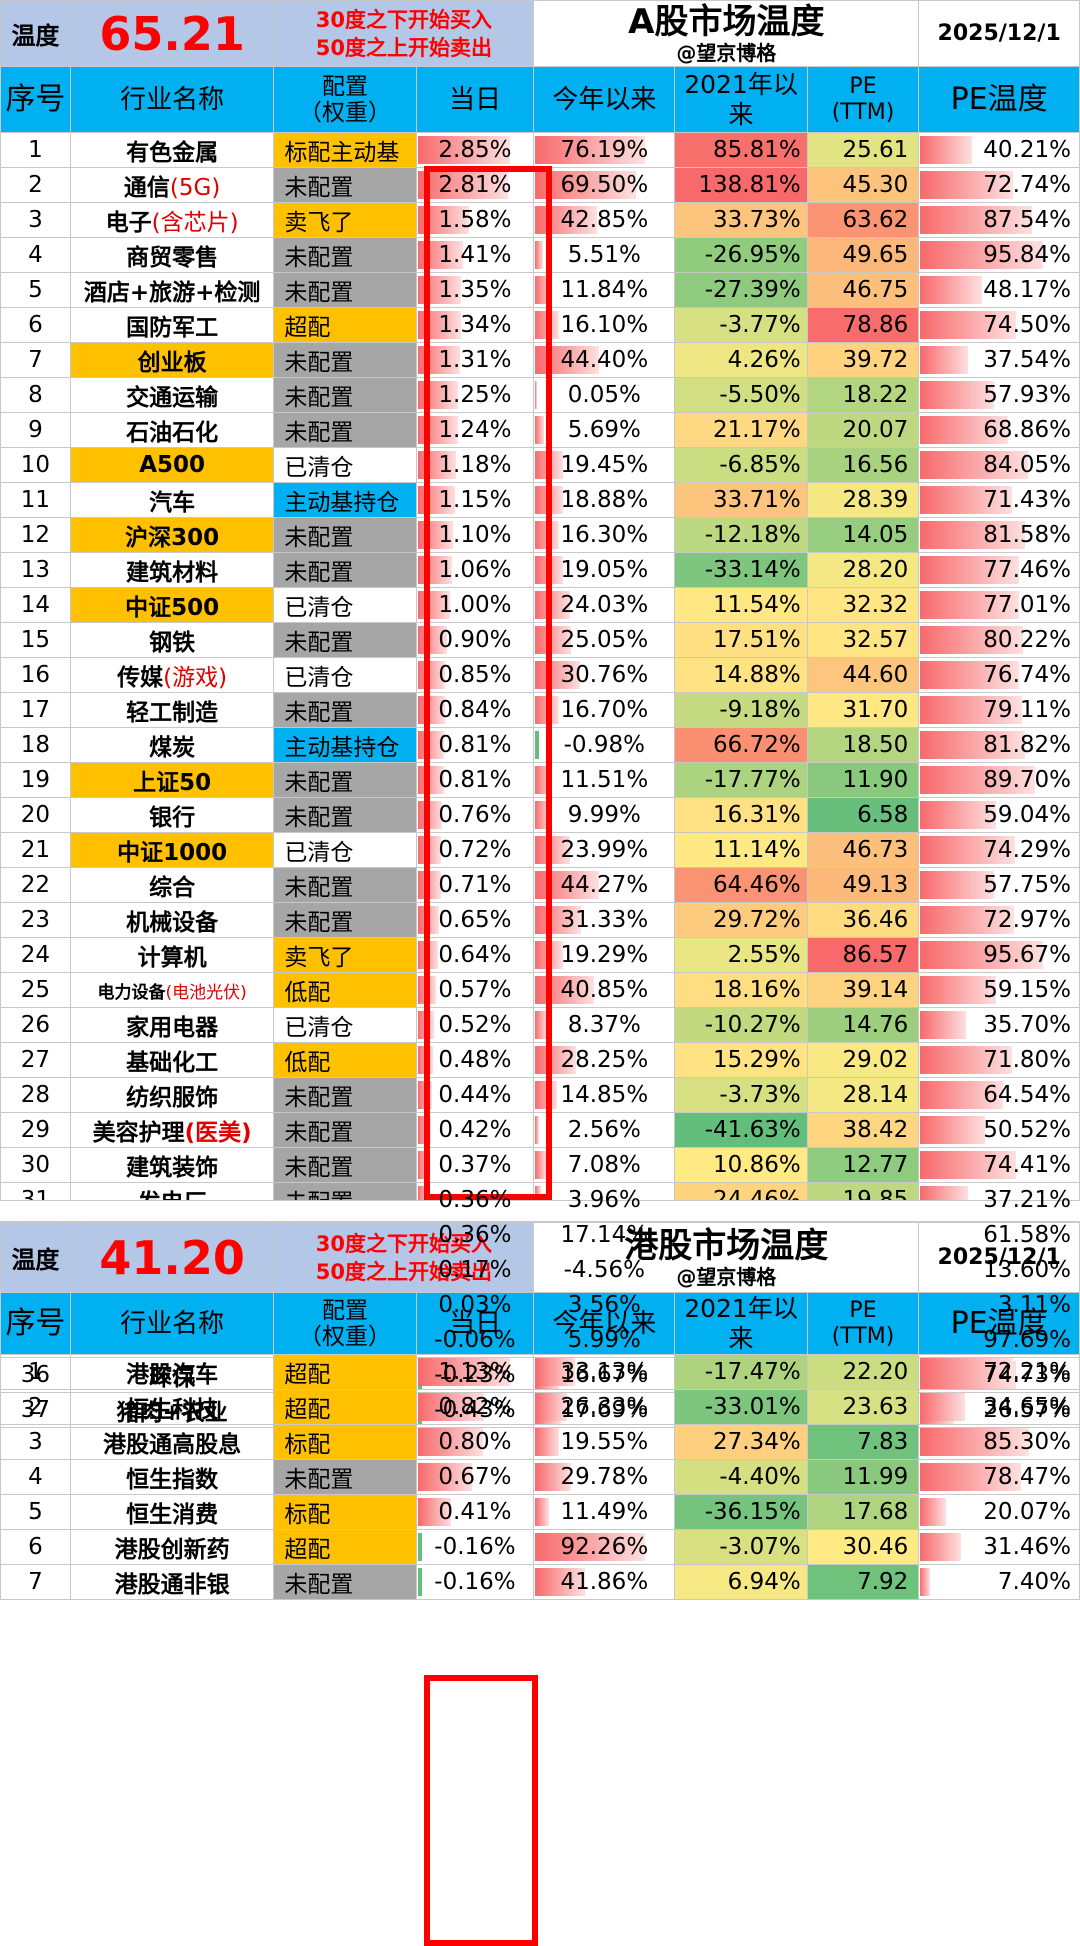 This screenshot has width=1080, height=1946. Describe the element at coordinates (195, 678) in the screenshot. I see `industry-name-note: (游戏)` at that location.